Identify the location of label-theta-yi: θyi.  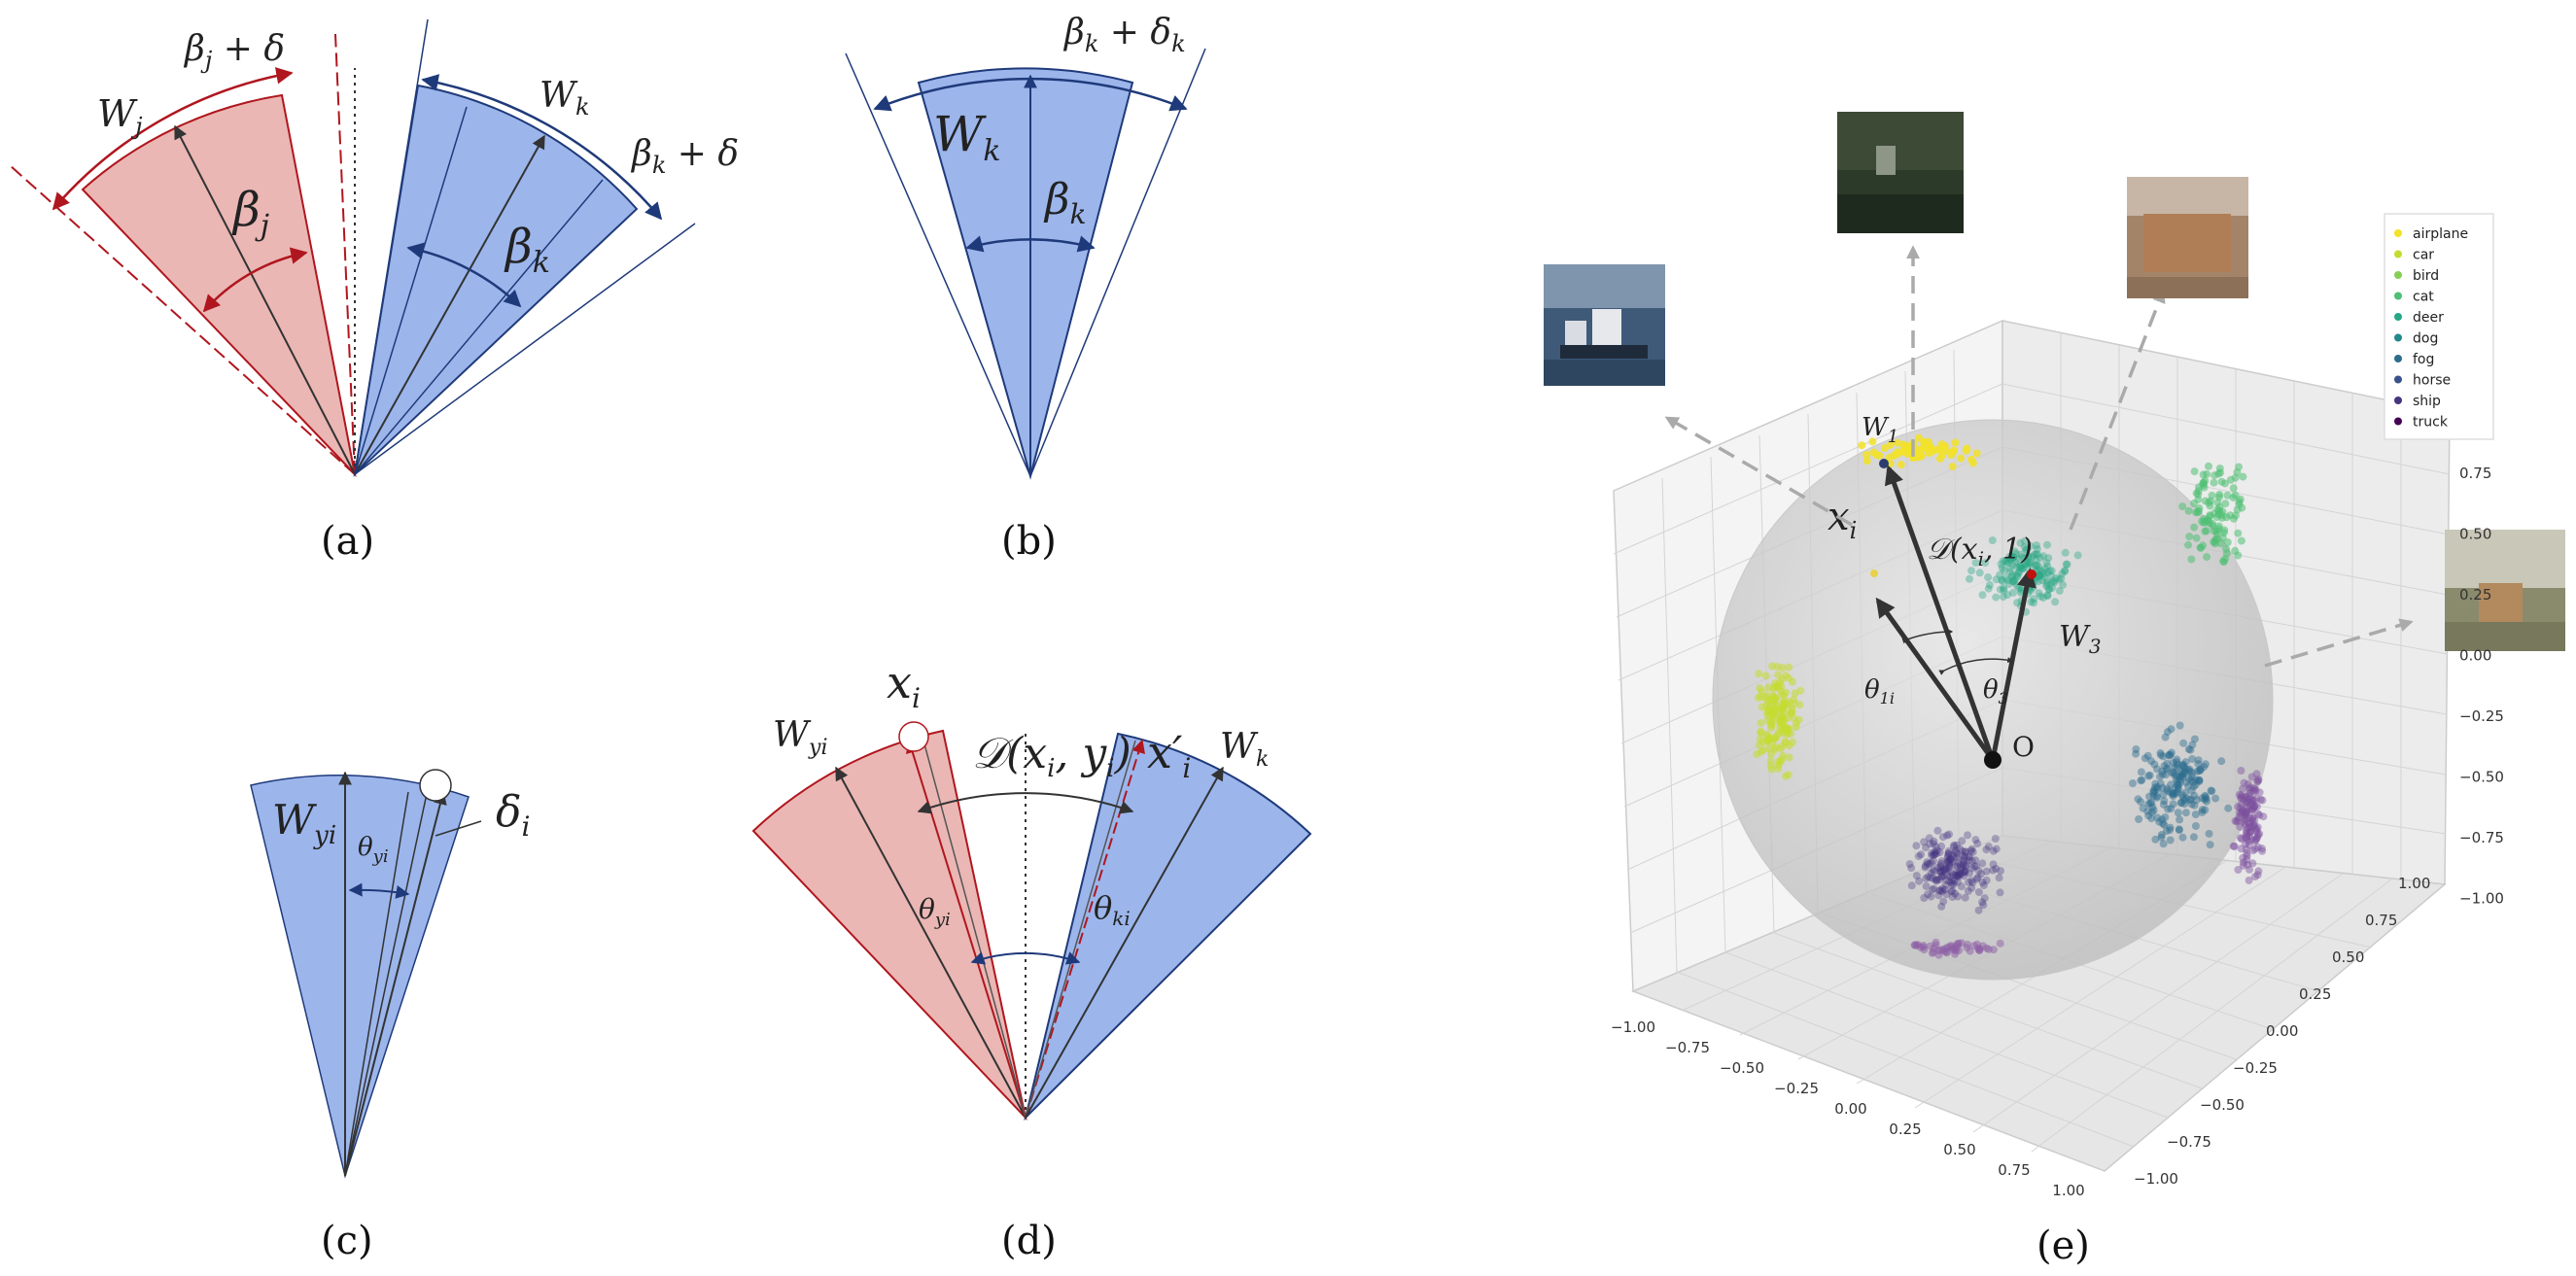
(935, 912).